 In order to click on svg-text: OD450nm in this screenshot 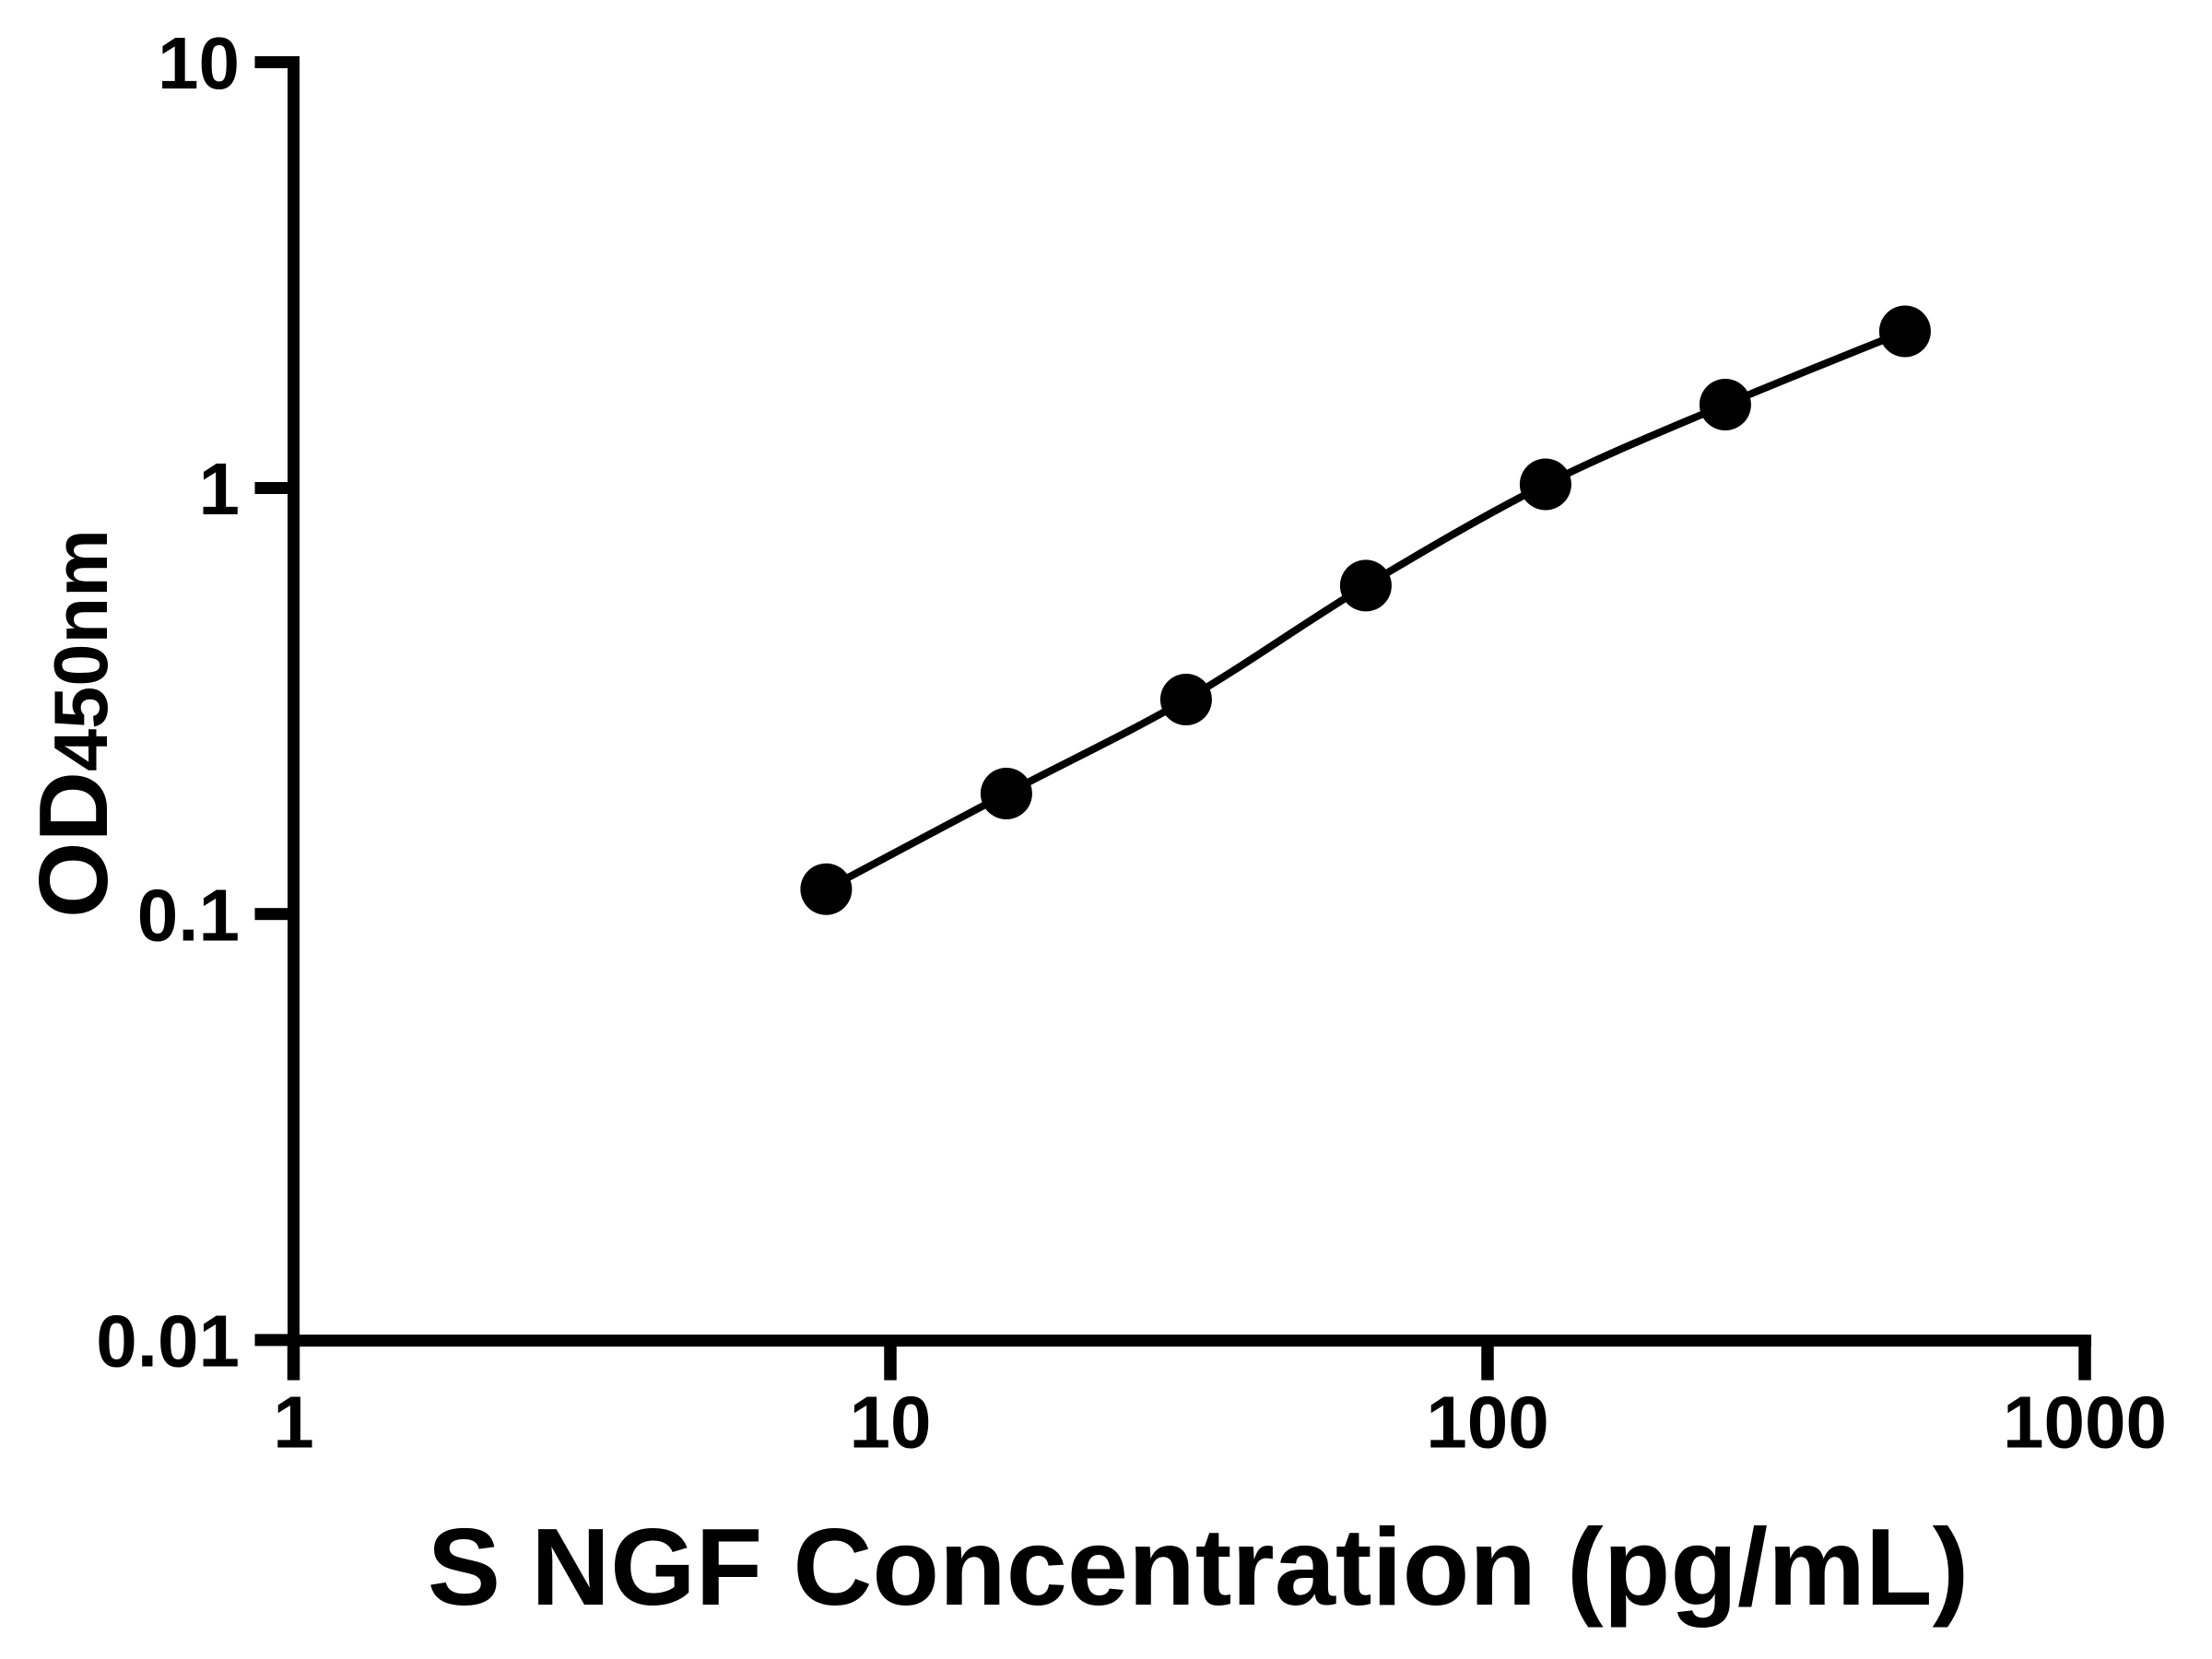, I will do `click(73, 723)`.